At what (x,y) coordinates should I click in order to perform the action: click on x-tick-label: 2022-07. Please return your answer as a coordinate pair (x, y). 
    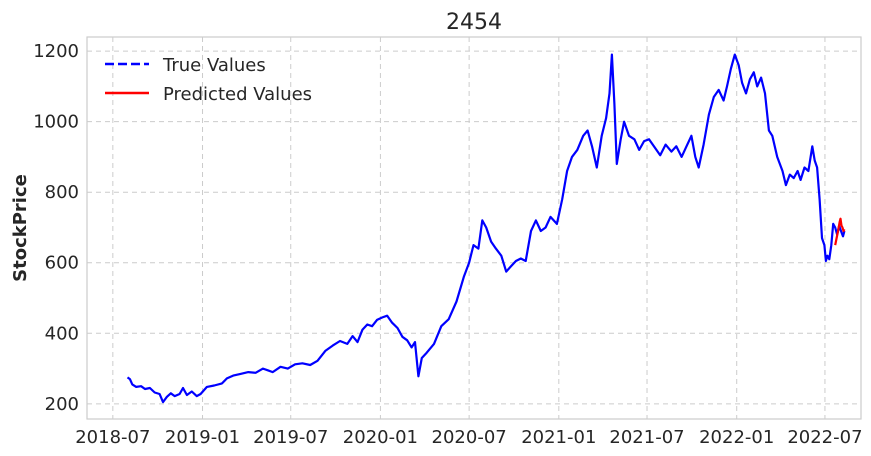
    Looking at the image, I should click on (824, 437).